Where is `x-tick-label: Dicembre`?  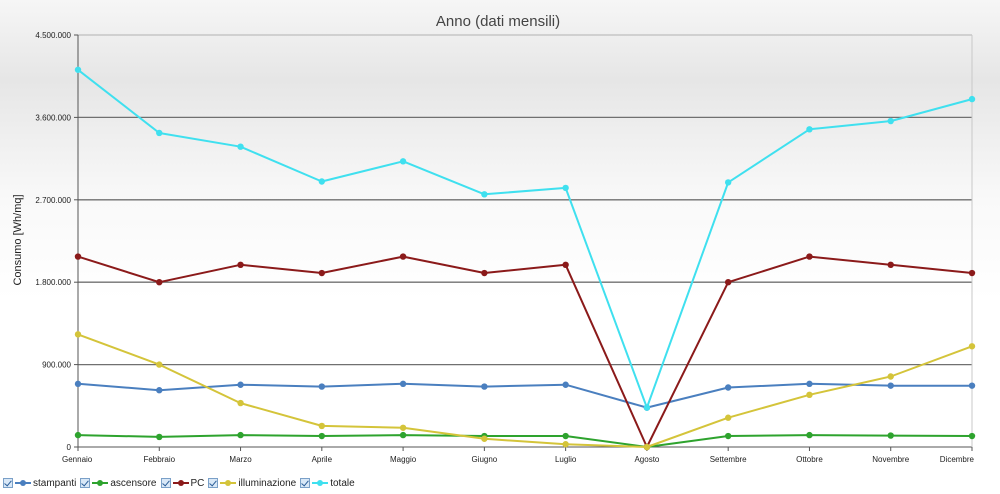 x-tick-label: Dicembre is located at coordinates (957, 459).